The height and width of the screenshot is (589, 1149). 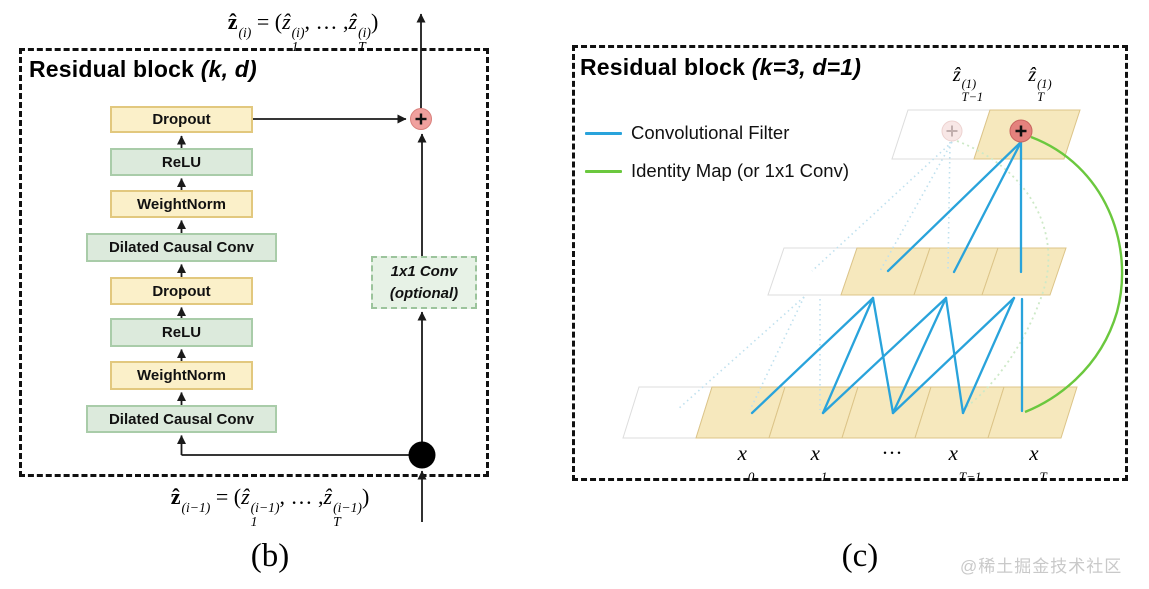 What do you see at coordinates (1074, 274) in the screenshot?
I see `identity-curve` at bounding box center [1074, 274].